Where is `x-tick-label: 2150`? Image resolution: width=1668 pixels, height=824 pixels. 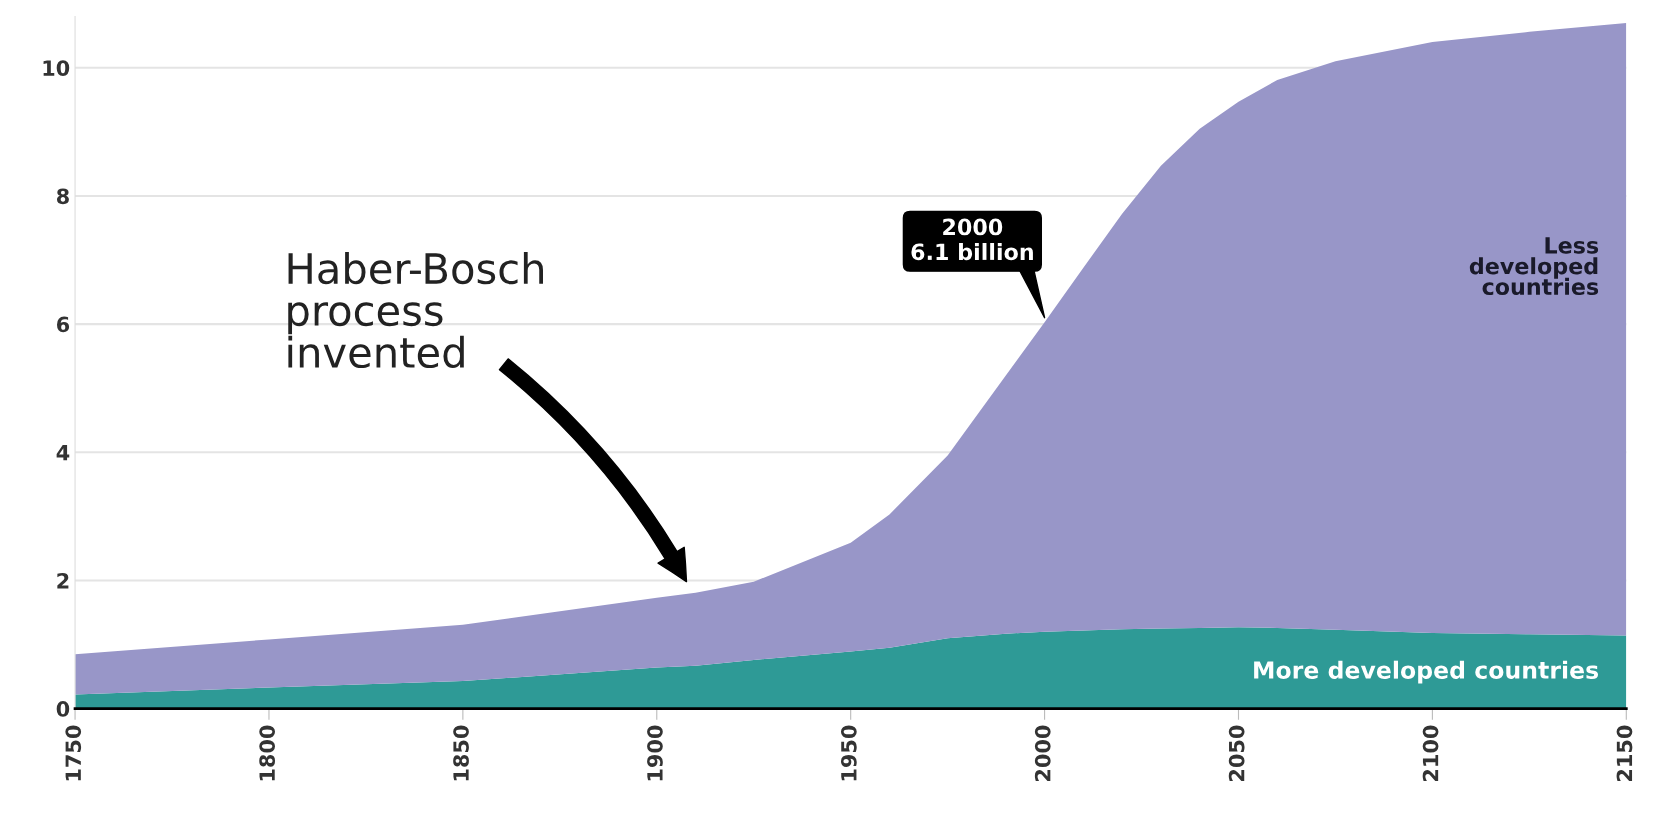 x-tick-label: 2150 is located at coordinates (1624, 753).